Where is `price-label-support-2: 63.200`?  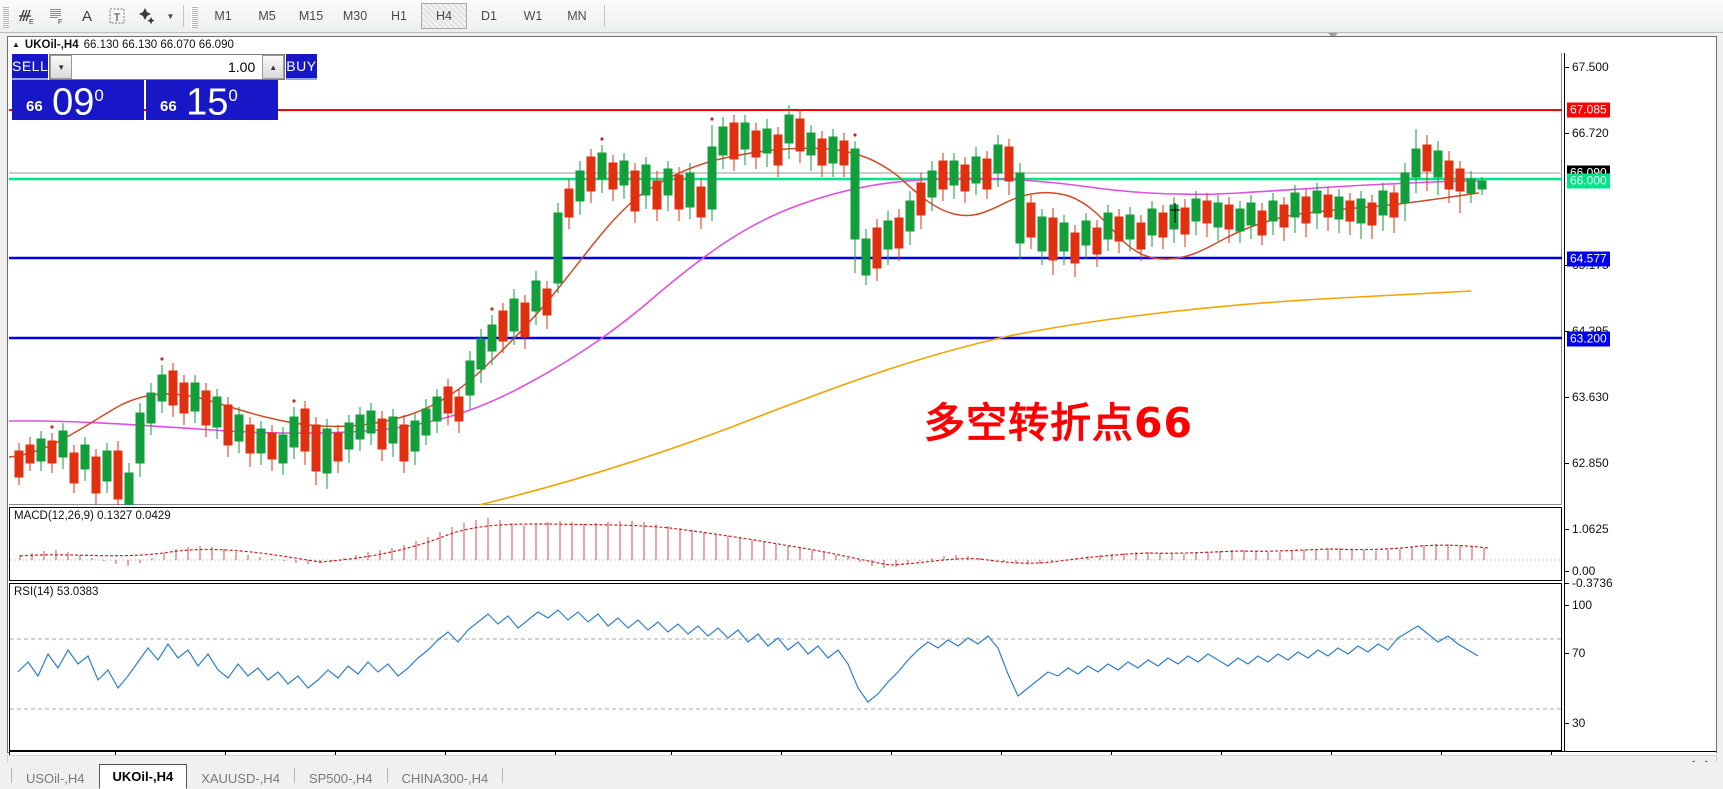
price-label-support-2: 63.200 is located at coordinates (1588, 339).